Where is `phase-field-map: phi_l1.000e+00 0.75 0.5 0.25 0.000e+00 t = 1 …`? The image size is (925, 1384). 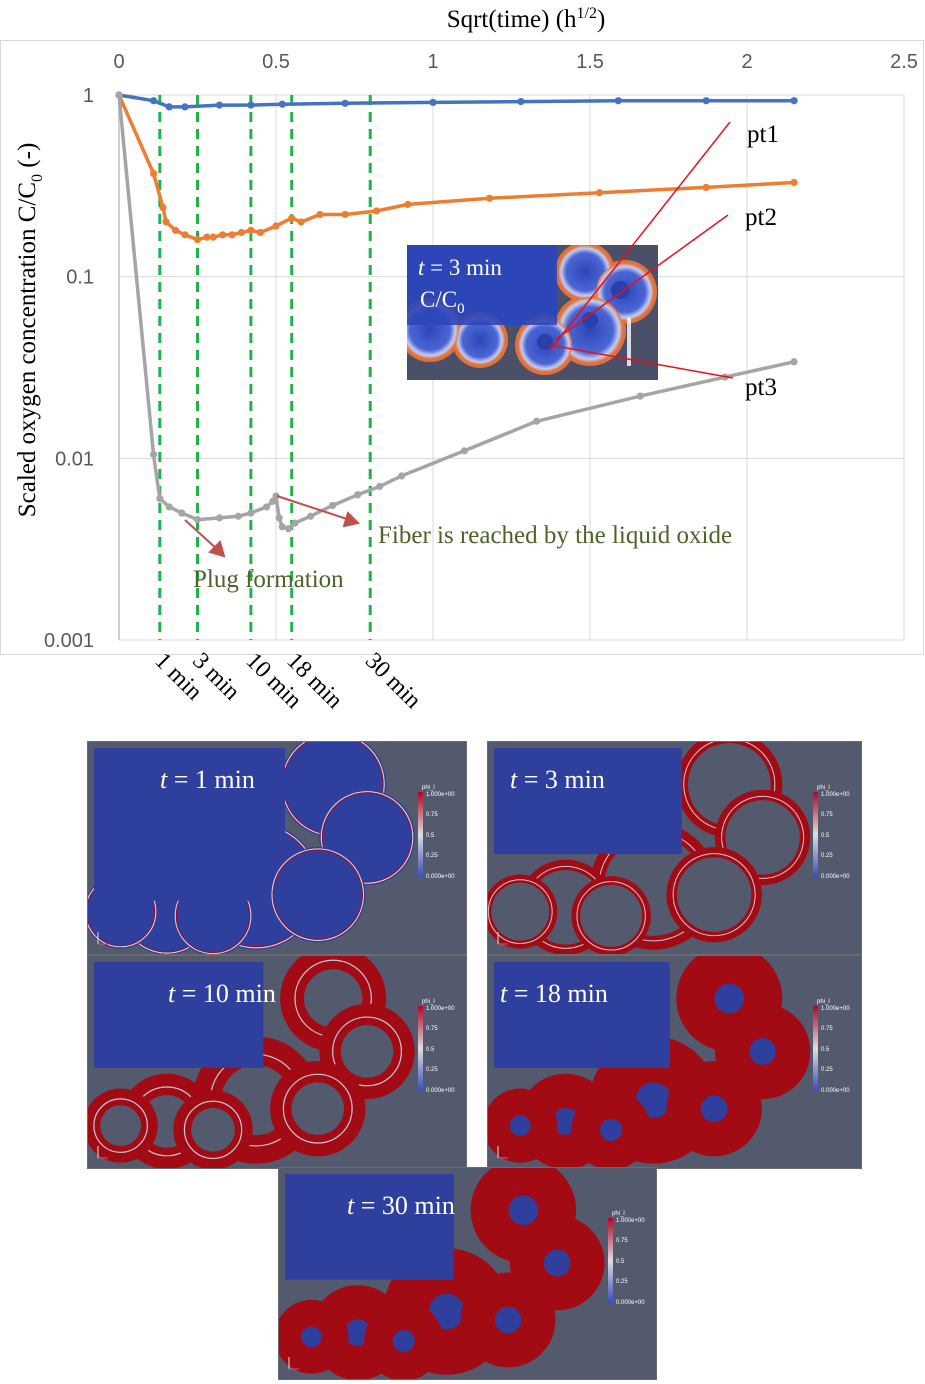
phase-field-map: phi_l1.000e+00 0.75 0.5 0.25 0.000e+00 t = 1 … is located at coordinates (269, 843).